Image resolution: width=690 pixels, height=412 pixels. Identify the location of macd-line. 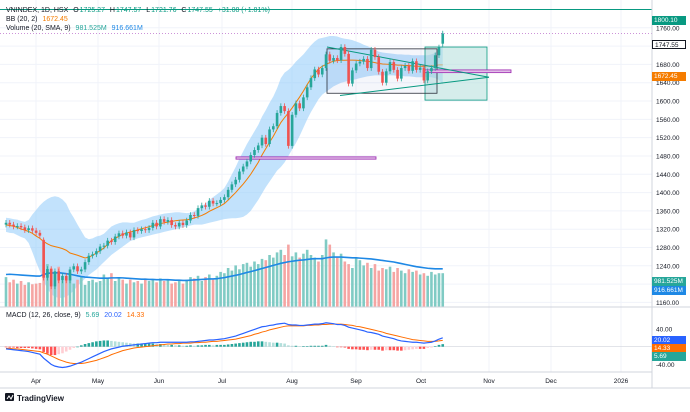
(224, 345).